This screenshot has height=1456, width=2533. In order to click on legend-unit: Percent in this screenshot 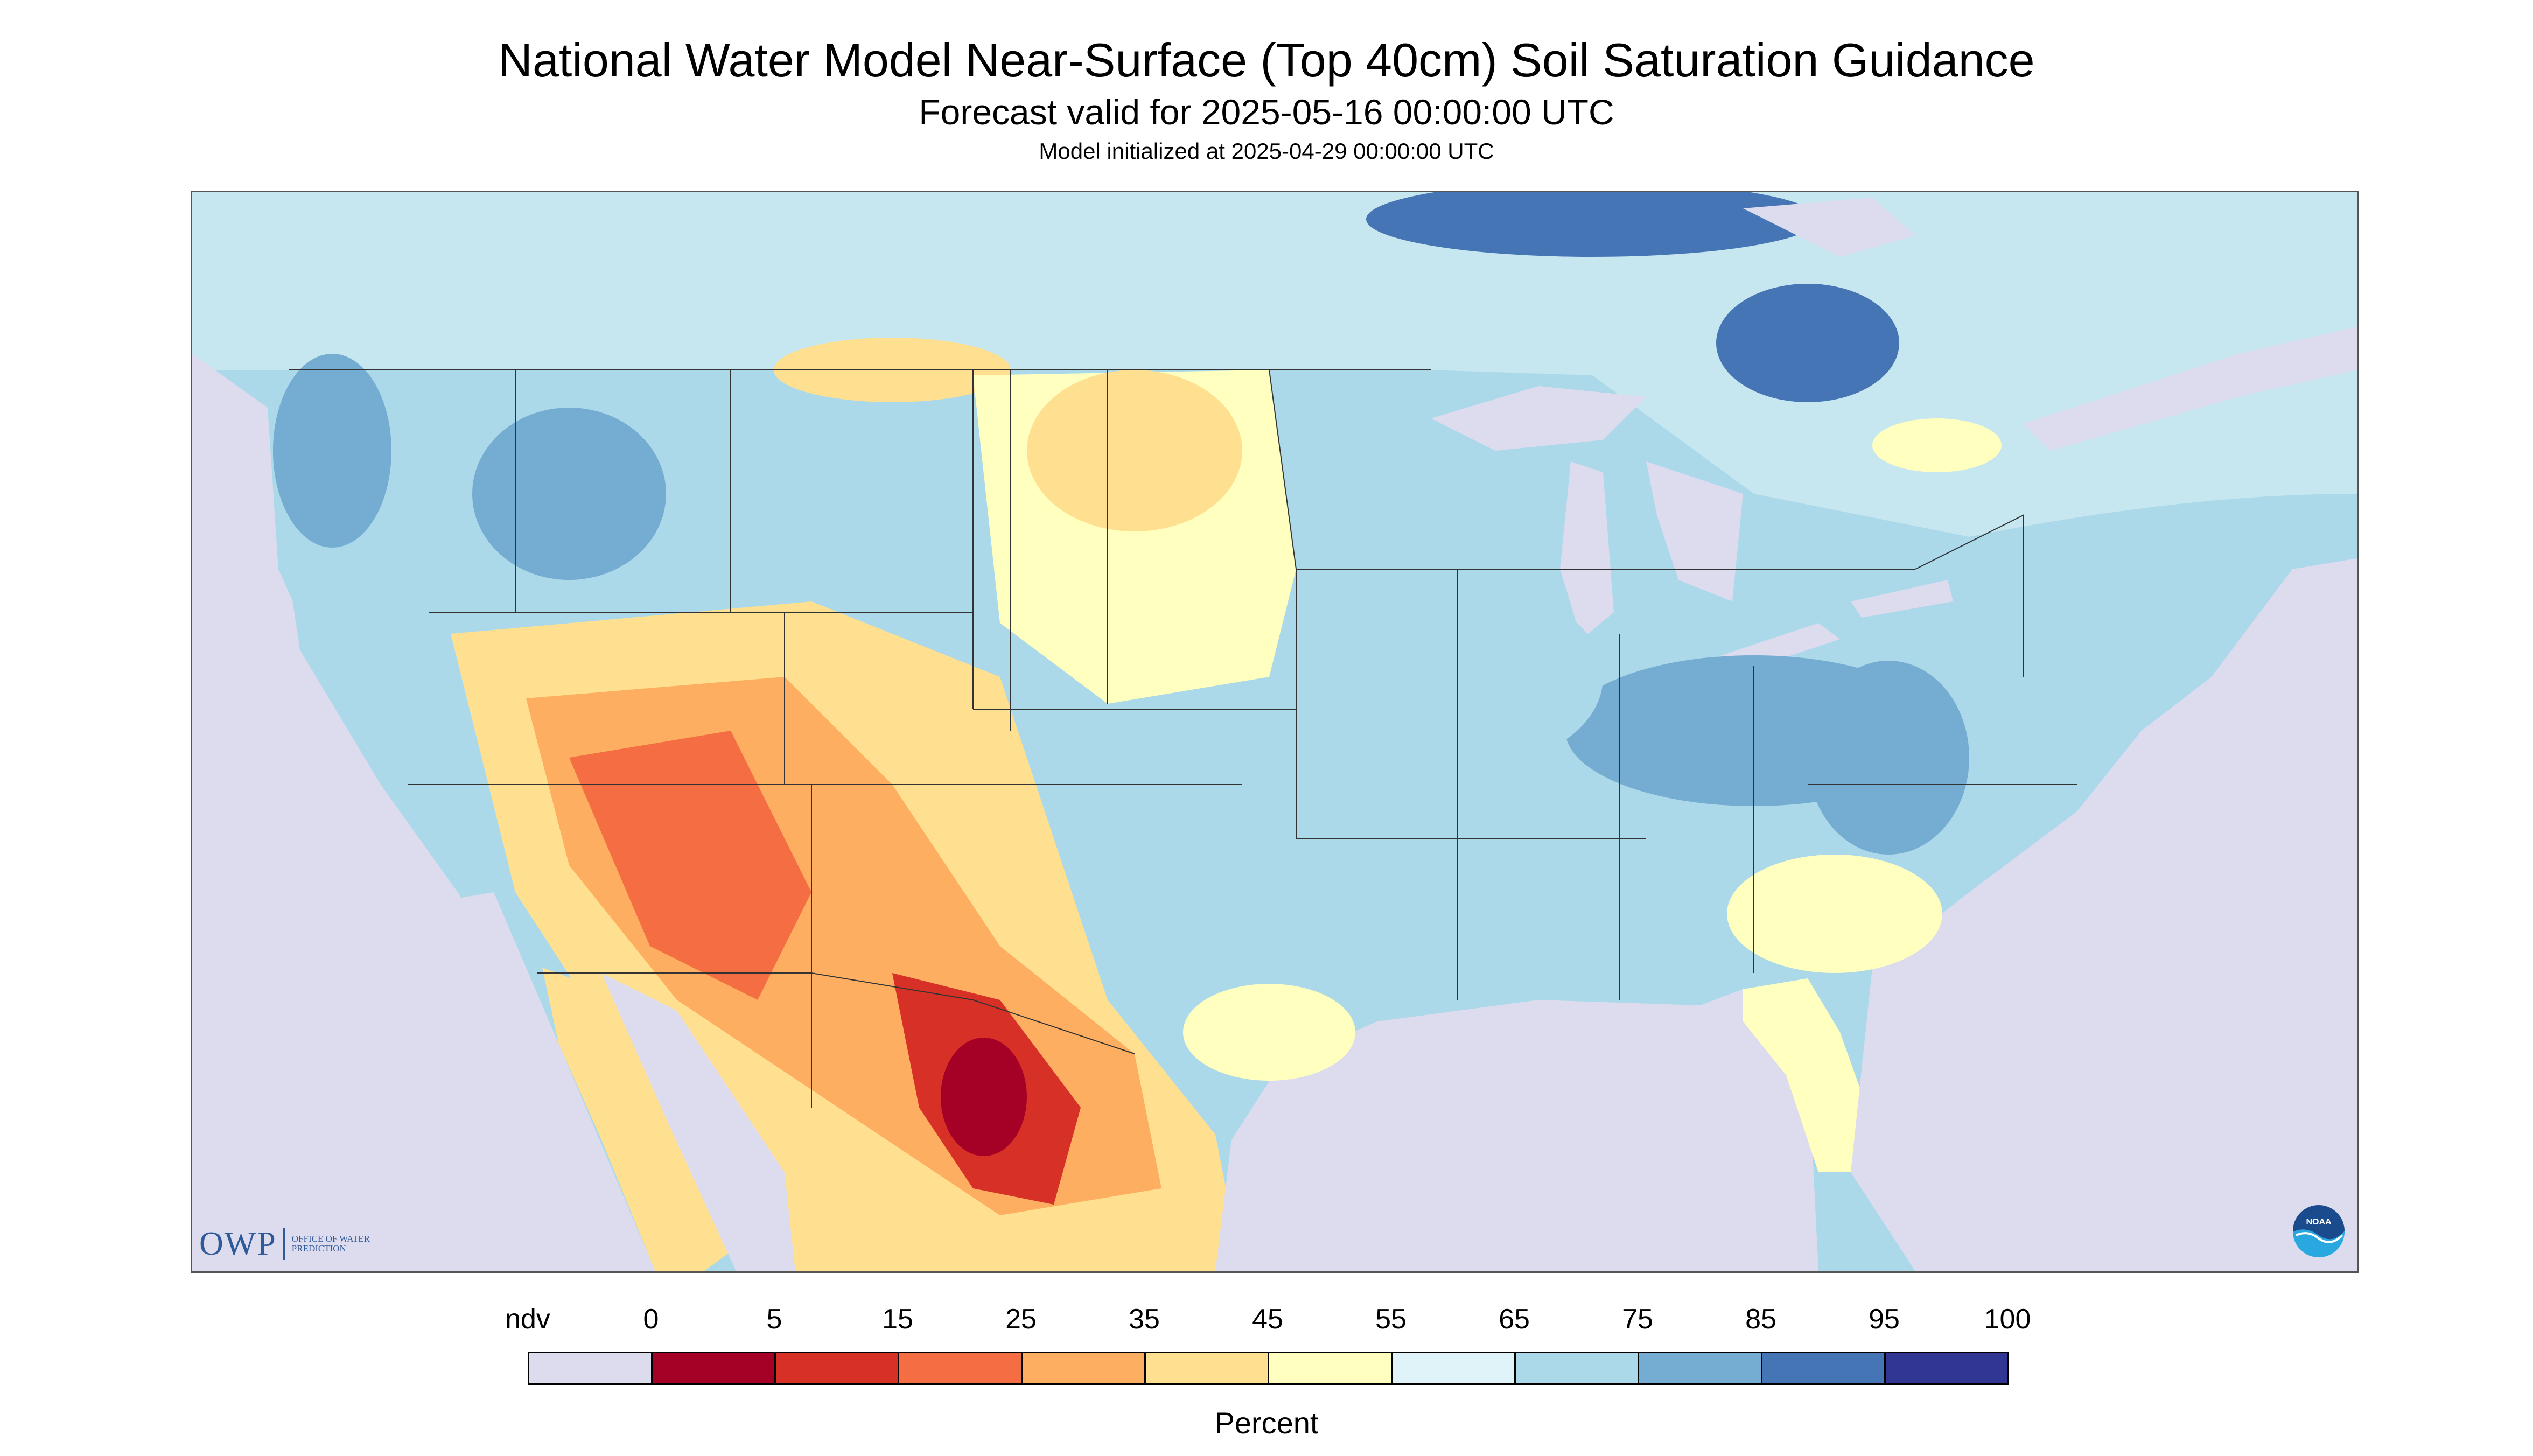, I will do `click(1266, 1423)`.